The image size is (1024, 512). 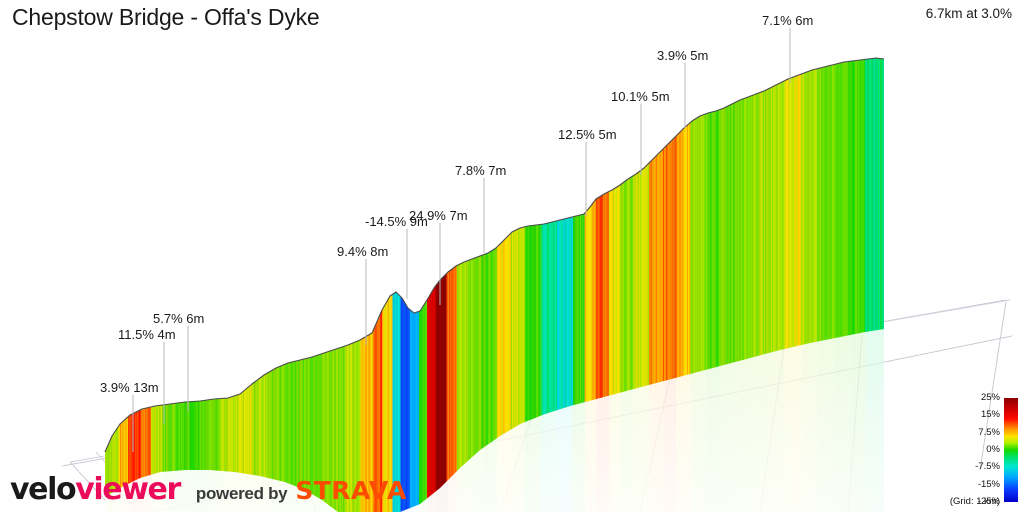 I want to click on route-summary: 6.7km at 3.0%, so click(x=968, y=13).